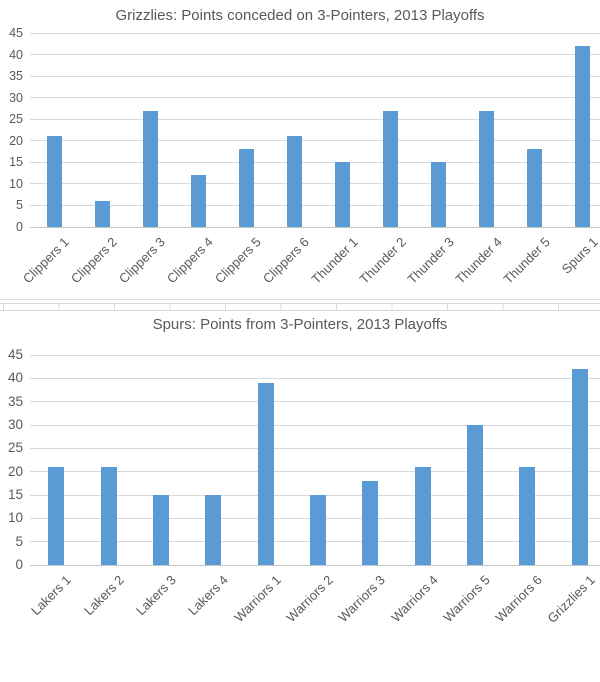 The width and height of the screenshot is (600, 682). Describe the element at coordinates (362, 598) in the screenshot. I see `x-tick-label: Warriors 3` at that location.